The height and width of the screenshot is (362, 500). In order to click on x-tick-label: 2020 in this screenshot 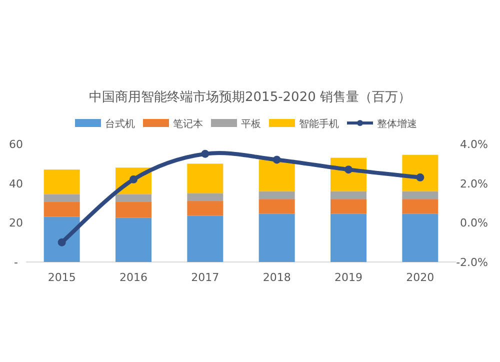, I will do `click(420, 277)`.